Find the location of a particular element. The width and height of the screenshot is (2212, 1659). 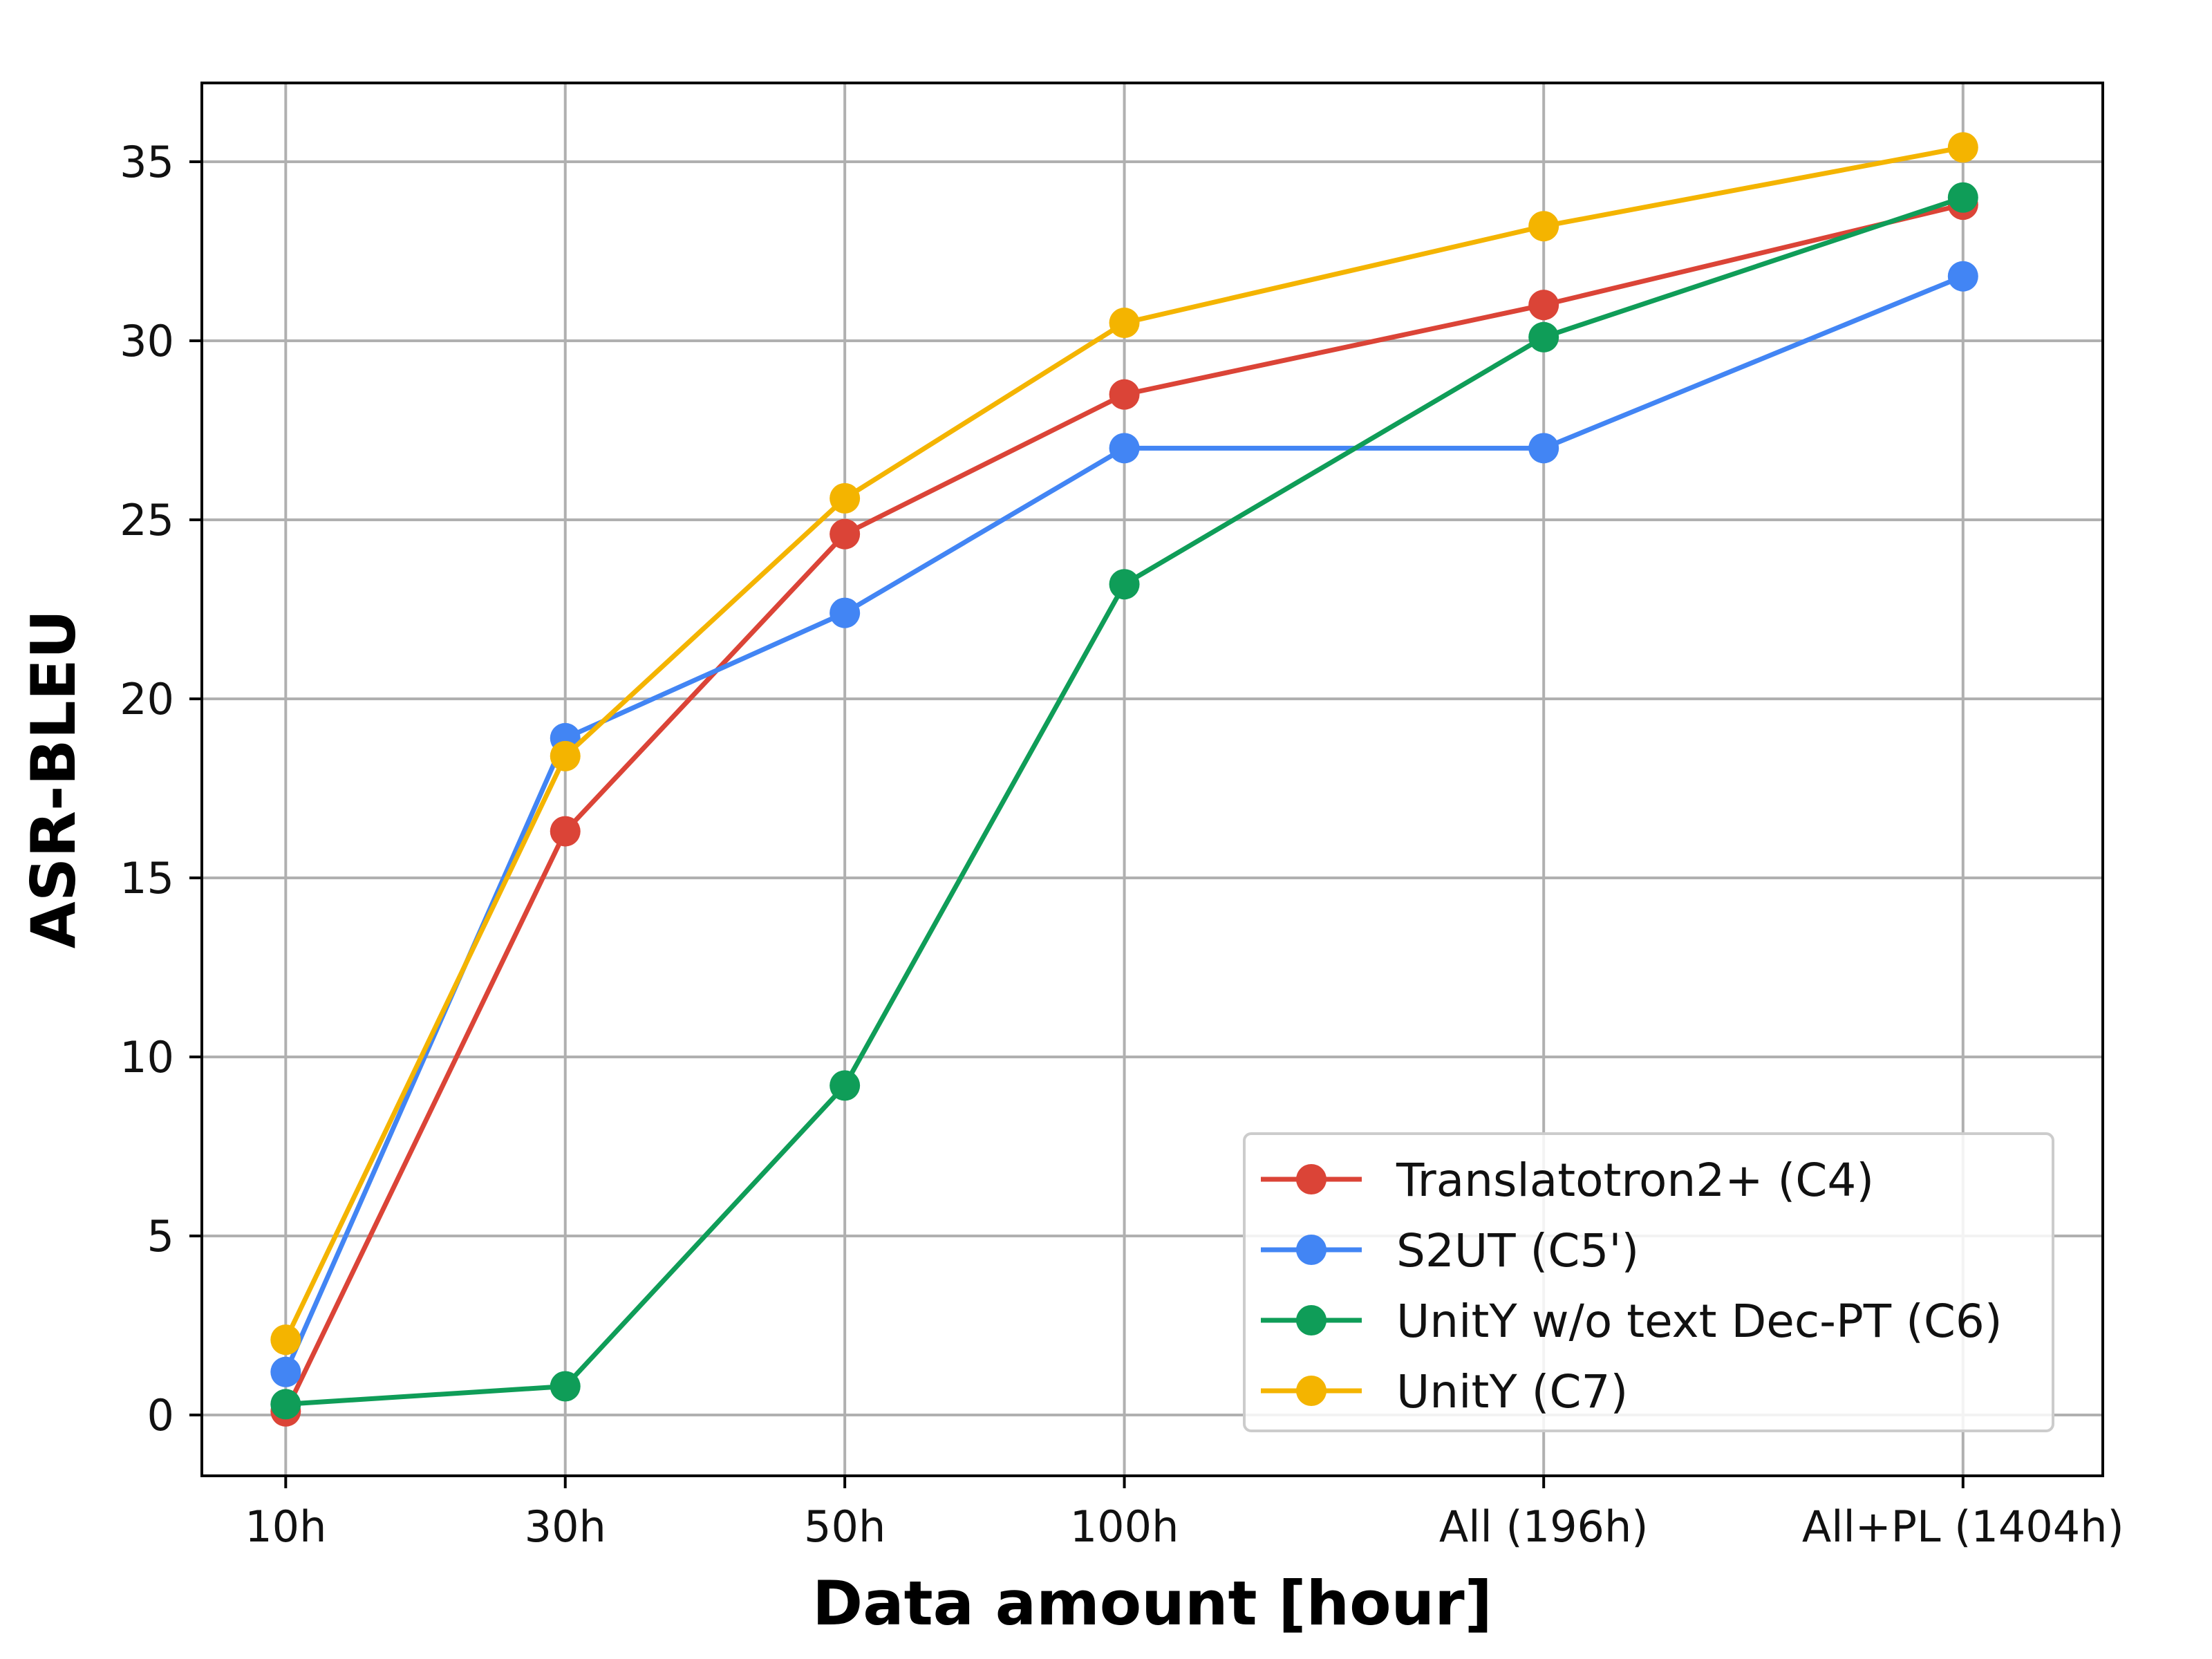

x-tick-label: All+PL (1404h) is located at coordinates (1963, 1526).